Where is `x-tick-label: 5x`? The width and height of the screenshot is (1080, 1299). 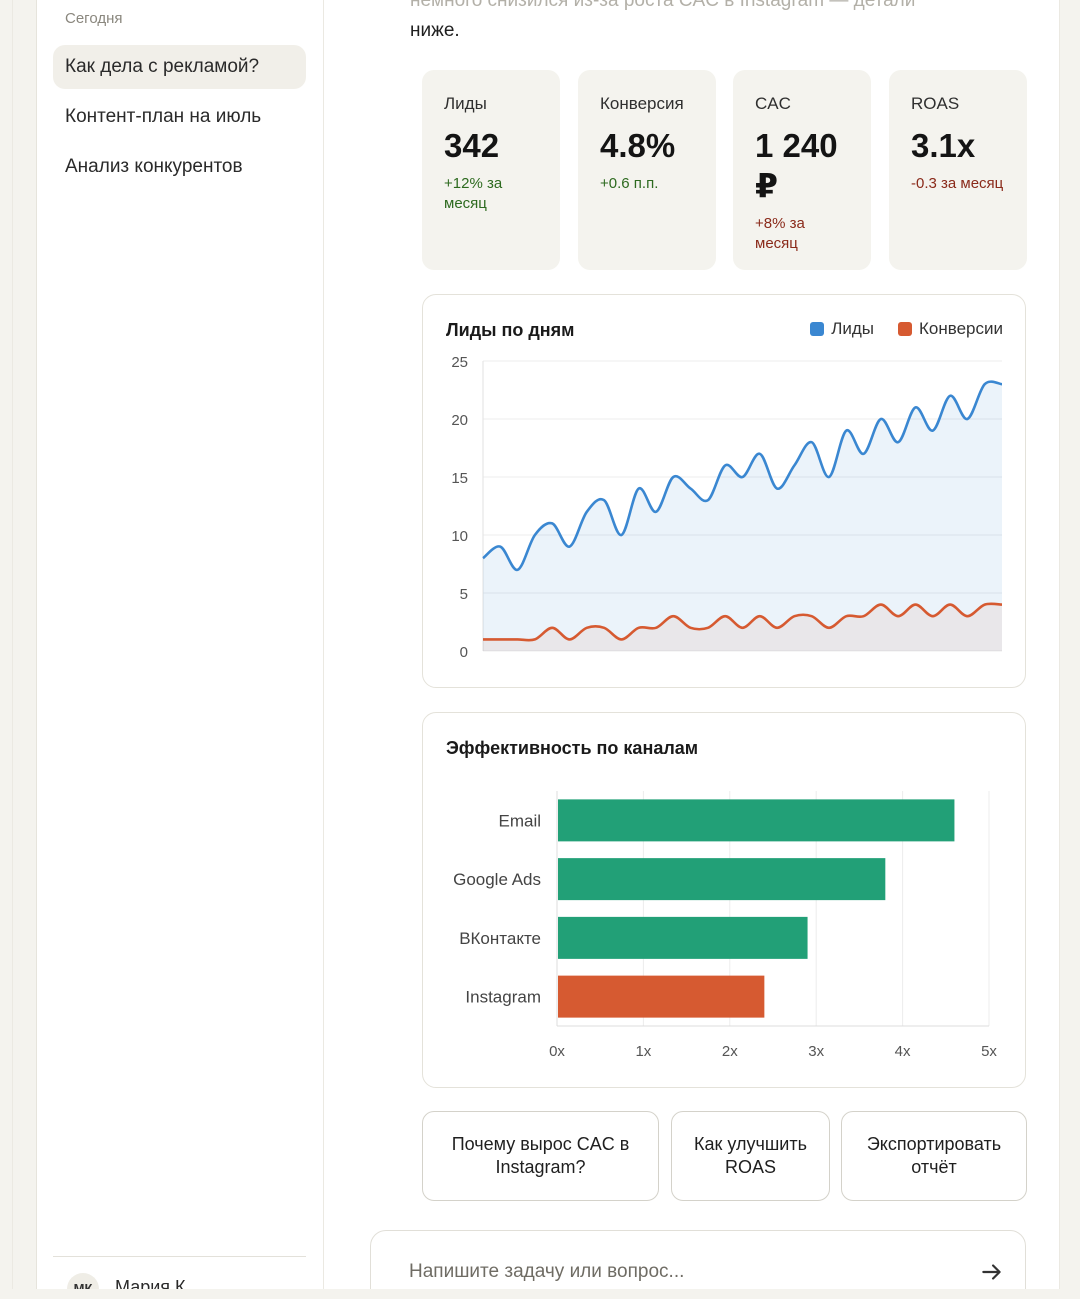
x-tick-label: 5x is located at coordinates (989, 1051).